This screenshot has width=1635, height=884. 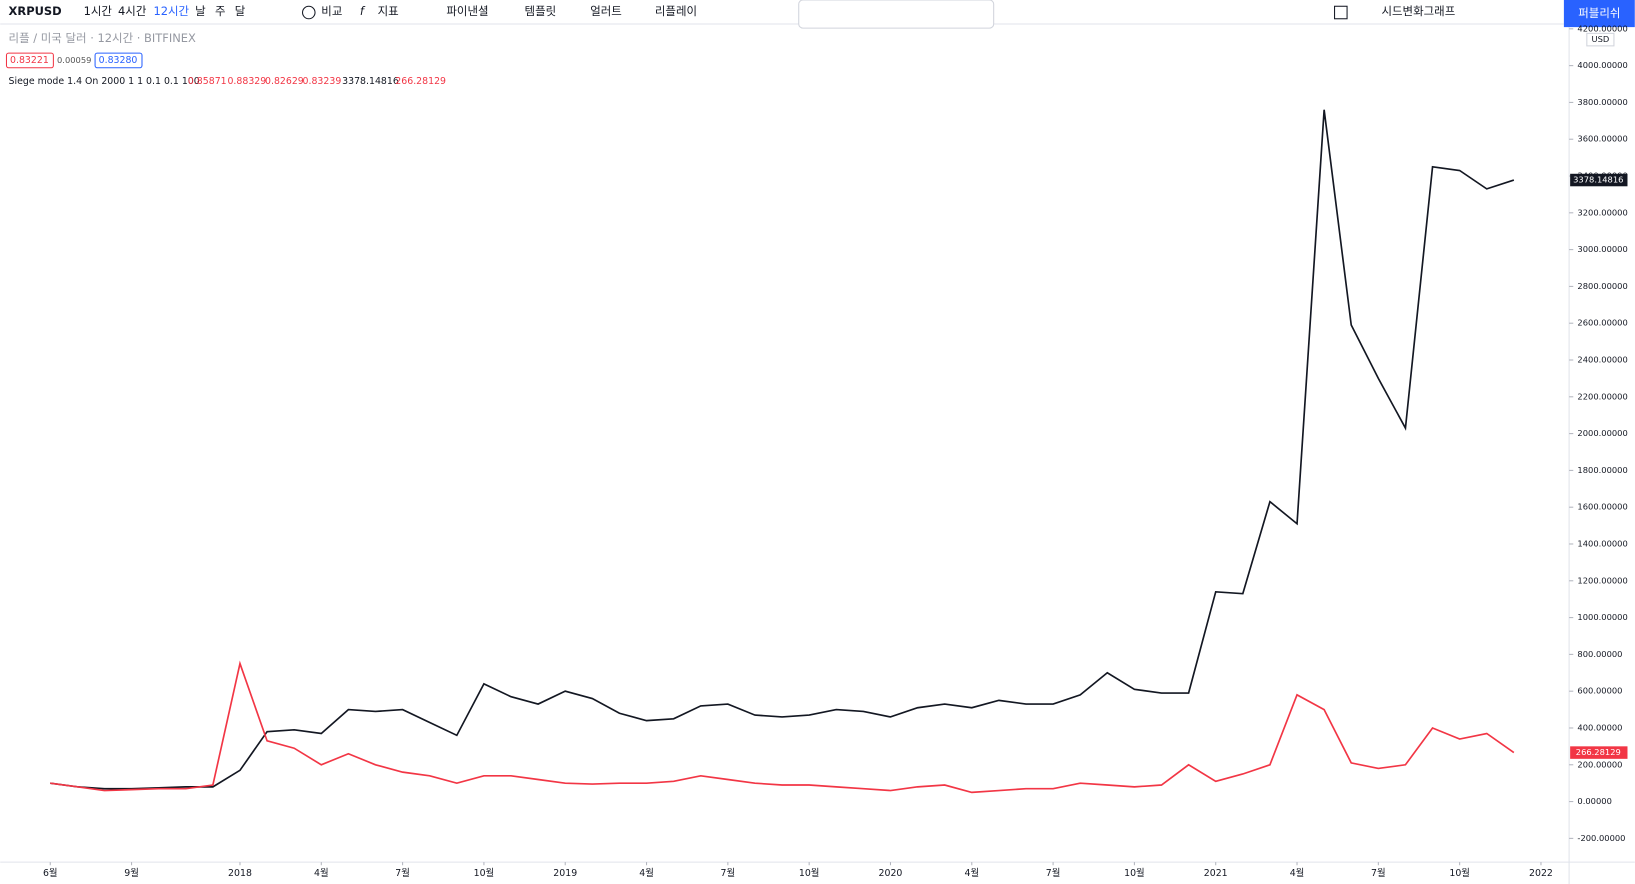 I want to click on y-tick-label: 2200.00000, so click(x=1602, y=396).